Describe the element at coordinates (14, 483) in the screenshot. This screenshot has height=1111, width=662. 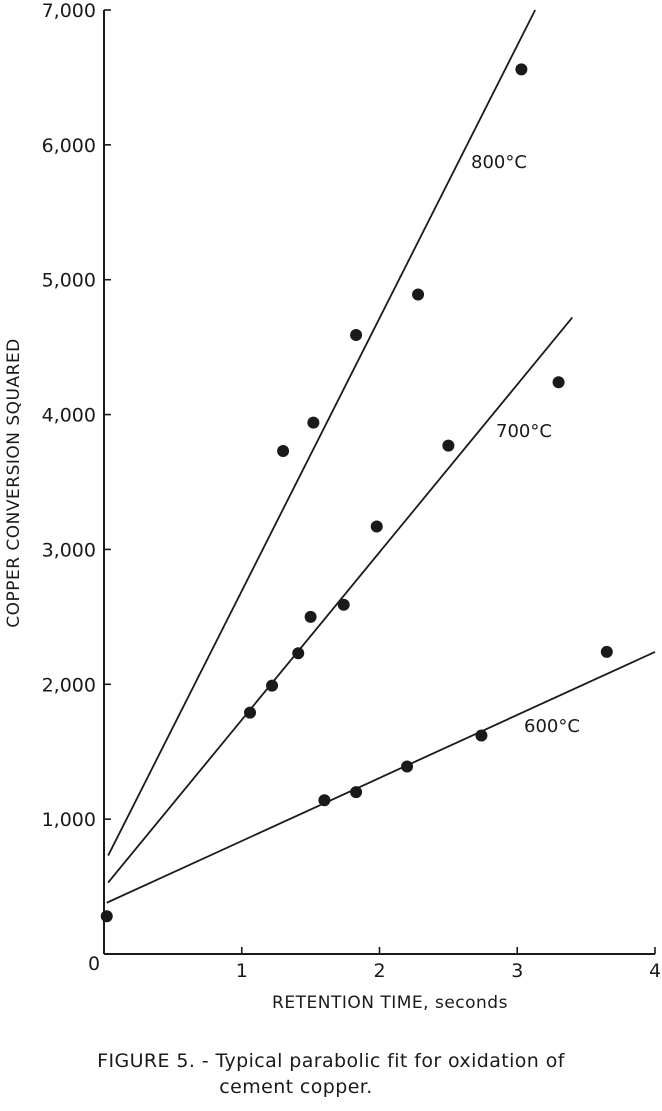
I see `y-axis-title: COPPER CONVERSION SQUARED` at that location.